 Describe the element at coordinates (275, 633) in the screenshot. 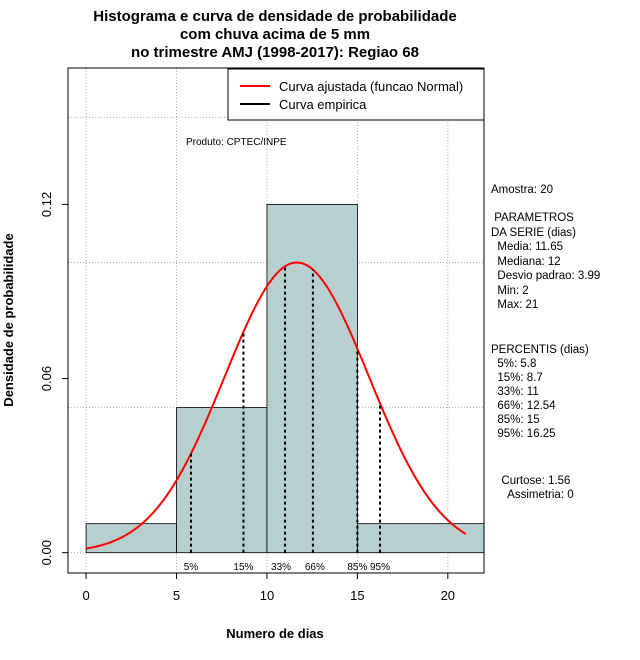

I see `x-axis-title: Numero de dias` at that location.